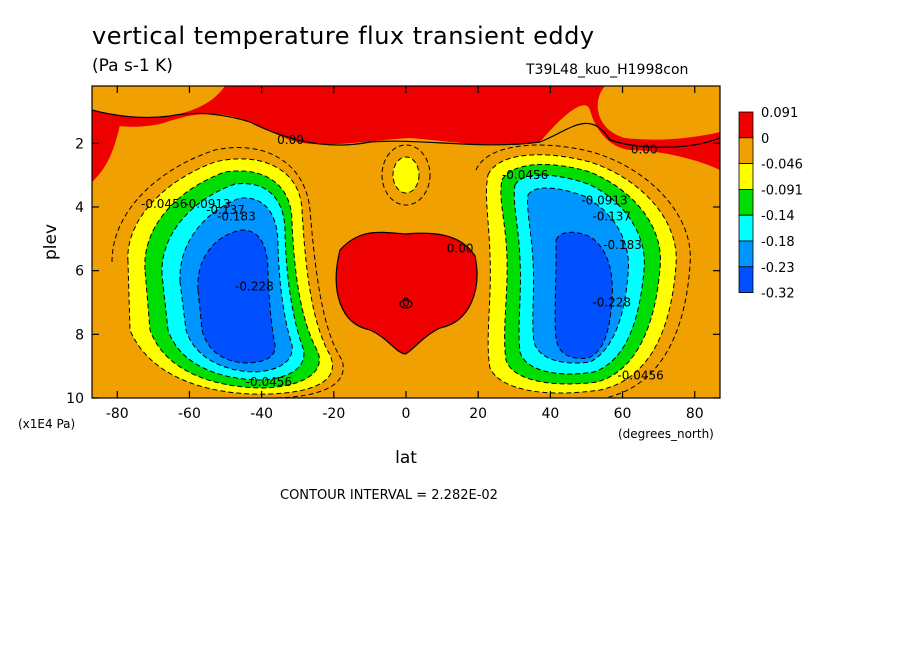 This screenshot has height=654, width=904. I want to click on colorbar-label: 0, so click(765, 139).